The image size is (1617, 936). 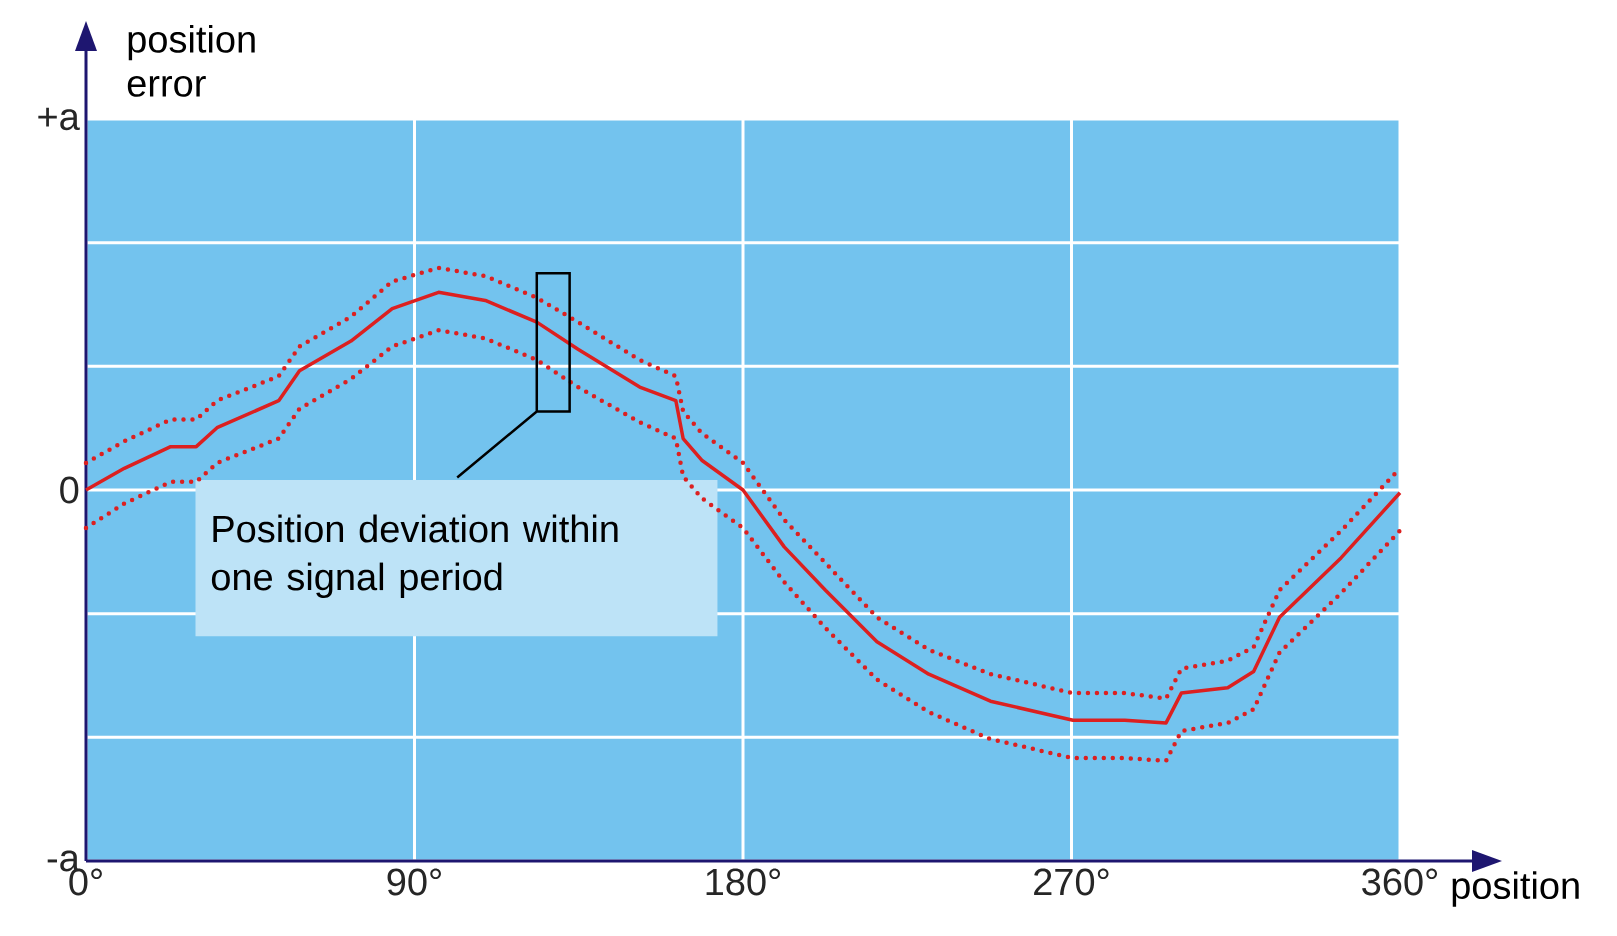 I want to click on x-tick-label: 90°, so click(x=414, y=882).